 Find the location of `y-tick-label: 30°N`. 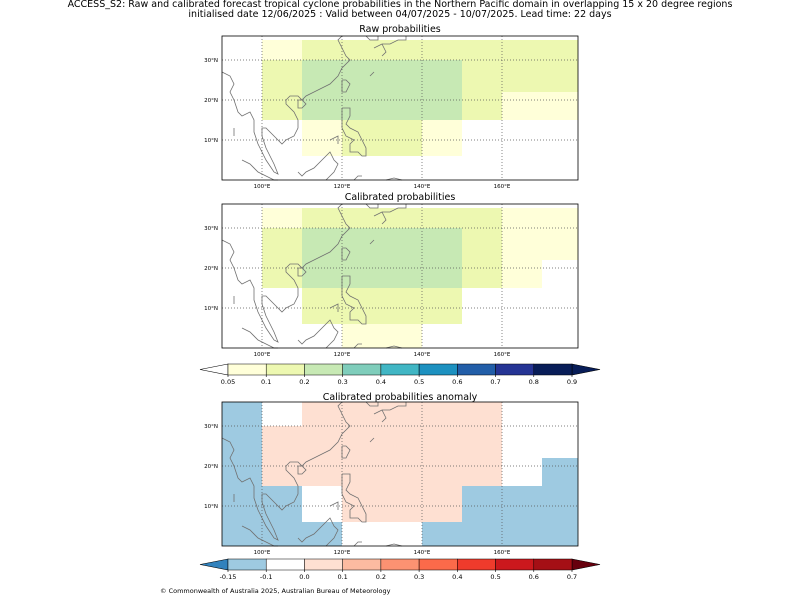

y-tick-label: 30°N is located at coordinates (211, 61).